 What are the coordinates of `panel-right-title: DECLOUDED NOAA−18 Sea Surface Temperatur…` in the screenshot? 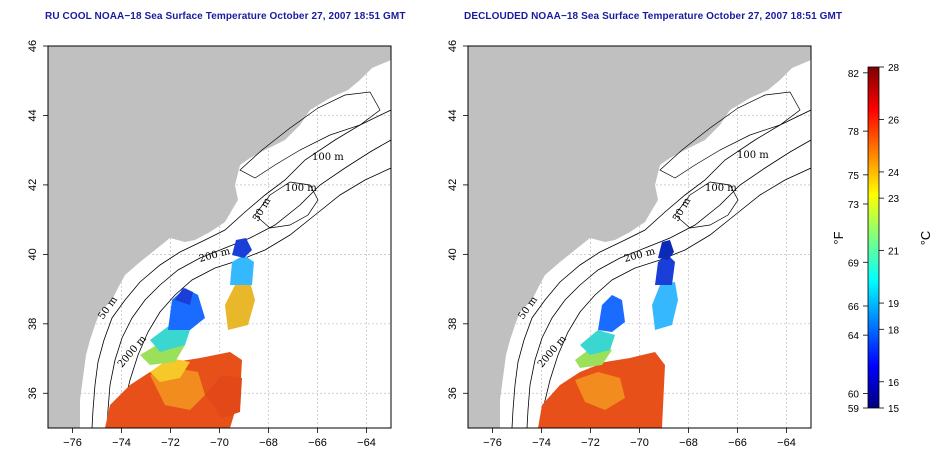 It's located at (653, 16).